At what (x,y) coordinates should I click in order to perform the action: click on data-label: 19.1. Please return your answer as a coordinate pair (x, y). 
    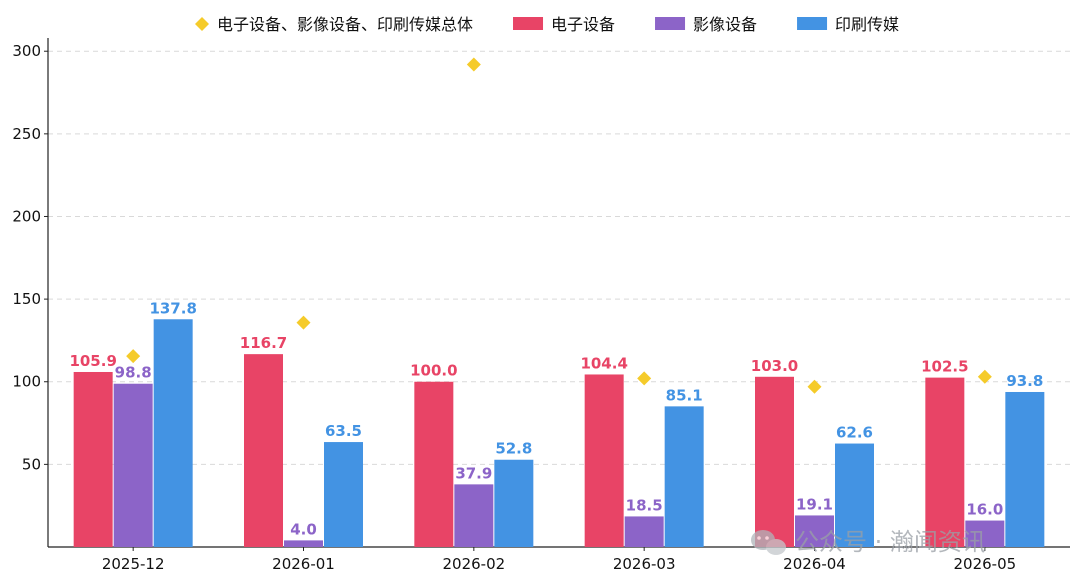
    Looking at the image, I should click on (814, 504).